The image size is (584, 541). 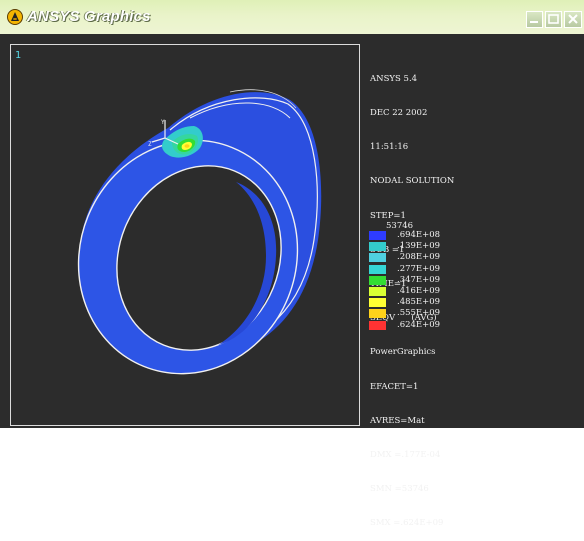 I want to click on minimize-button, so click(x=534, y=19).